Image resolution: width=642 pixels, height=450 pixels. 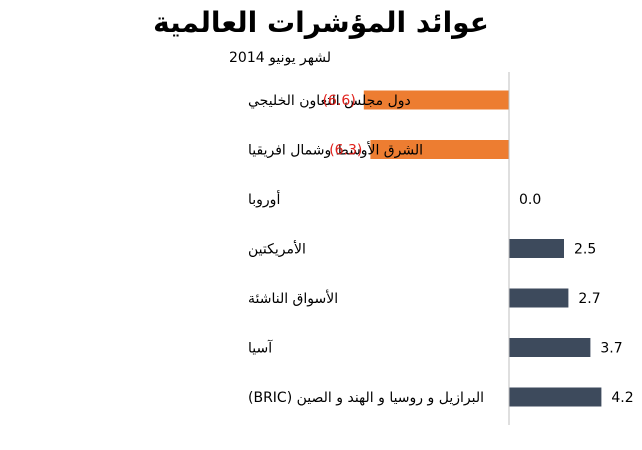 What do you see at coordinates (585, 250) in the screenshot?
I see `value-label: 2.5` at bounding box center [585, 250].